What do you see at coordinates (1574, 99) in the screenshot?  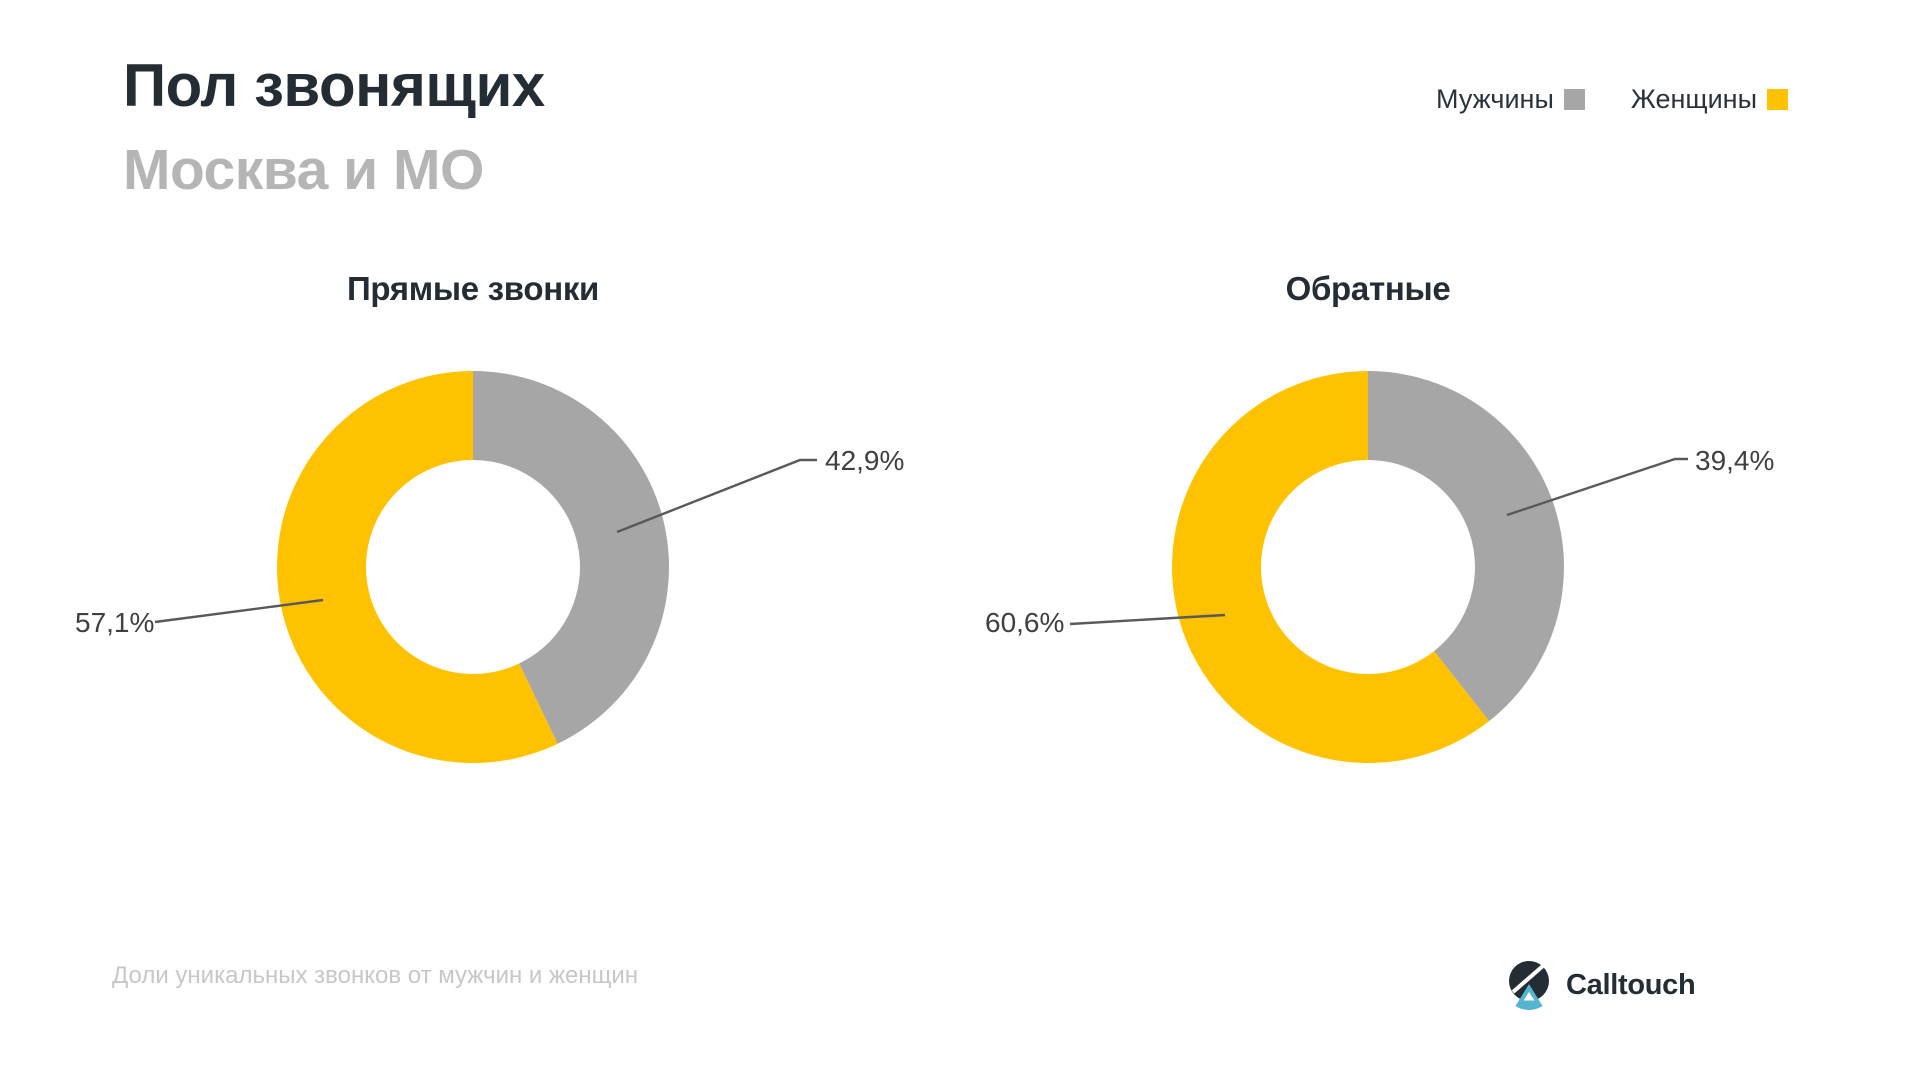 I see `legend-swatch-men` at bounding box center [1574, 99].